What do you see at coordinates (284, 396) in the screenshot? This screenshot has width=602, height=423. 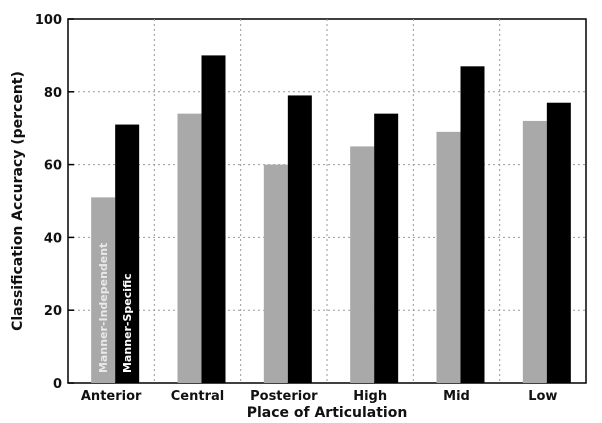 I see `x-tick-label: Posterior` at bounding box center [284, 396].